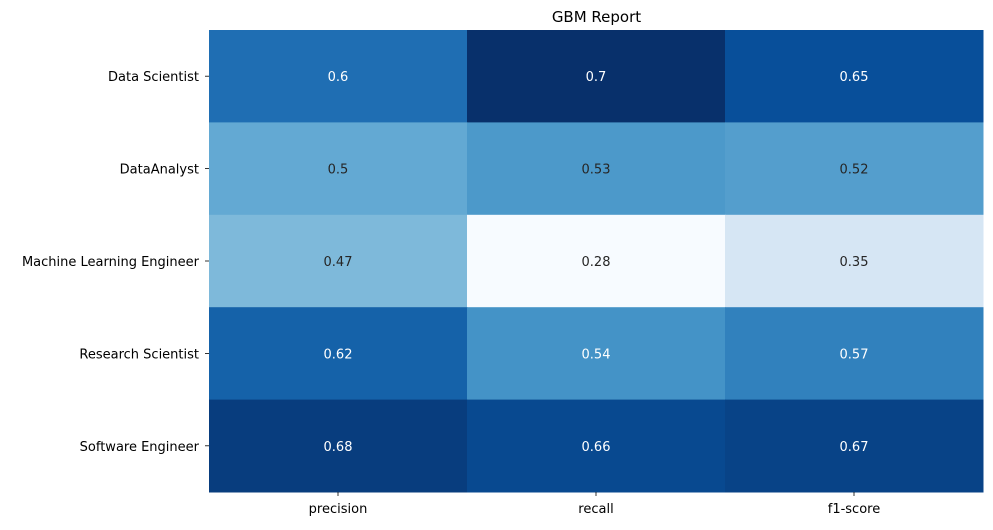 Image resolution: width=993 pixels, height=530 pixels. I want to click on heatmap-cell-label: 0.28, so click(596, 262).